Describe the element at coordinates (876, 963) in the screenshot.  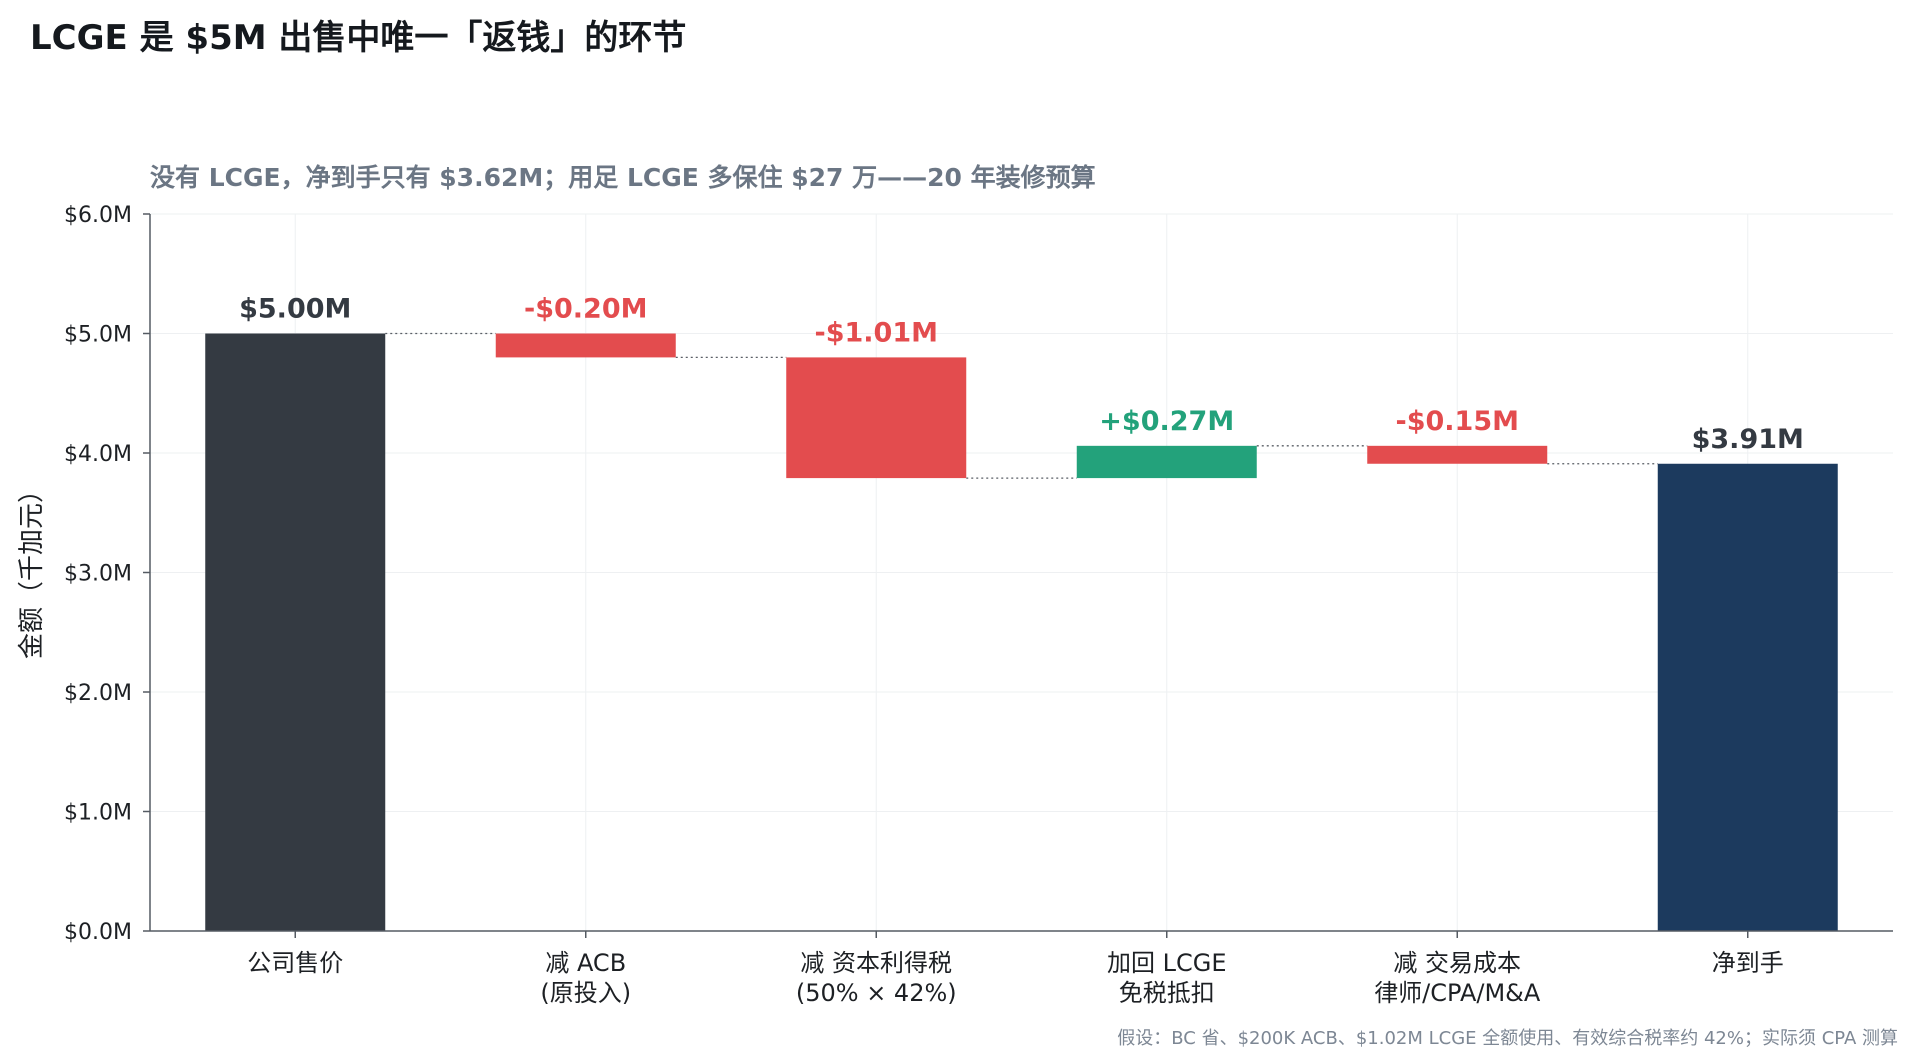
I see `x-tick-label: 减 资本利得税` at that location.